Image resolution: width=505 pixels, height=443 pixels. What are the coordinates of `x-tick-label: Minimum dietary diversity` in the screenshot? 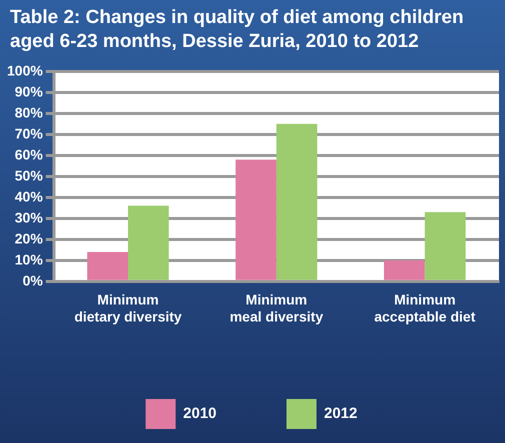 It's located at (128, 308).